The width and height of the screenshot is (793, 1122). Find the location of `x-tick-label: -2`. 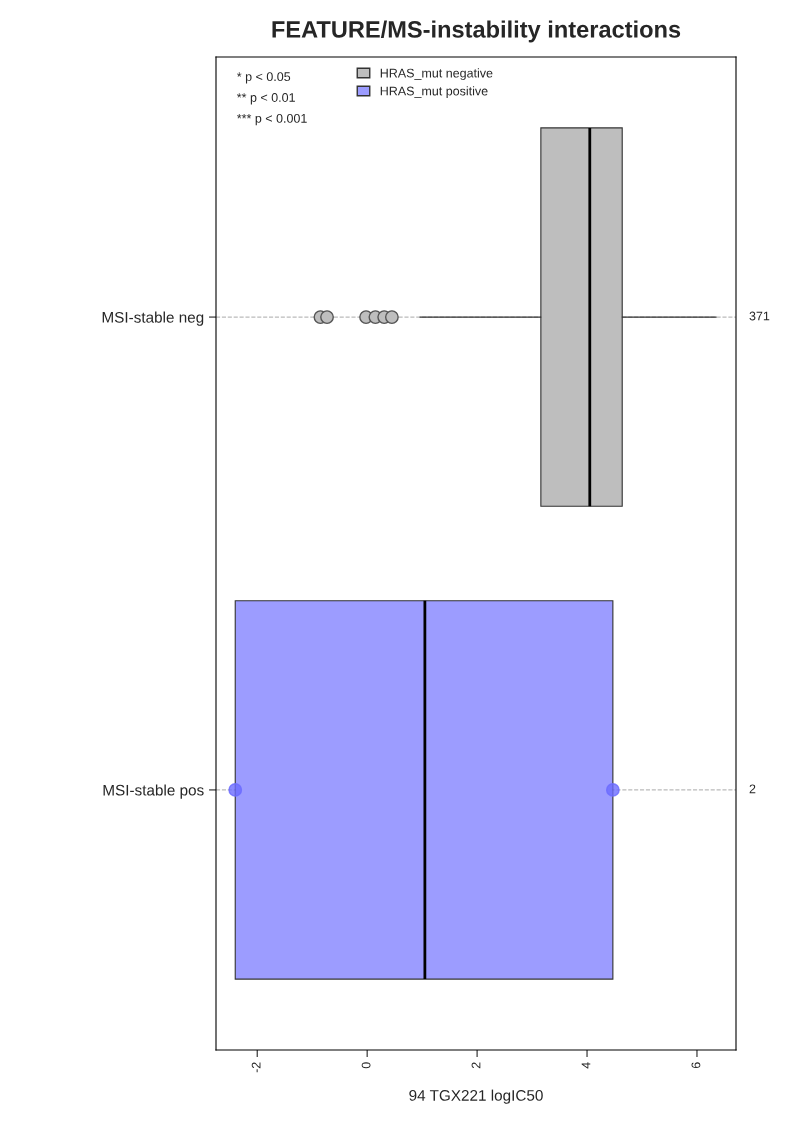

x-tick-label: -2 is located at coordinates (256, 1067).